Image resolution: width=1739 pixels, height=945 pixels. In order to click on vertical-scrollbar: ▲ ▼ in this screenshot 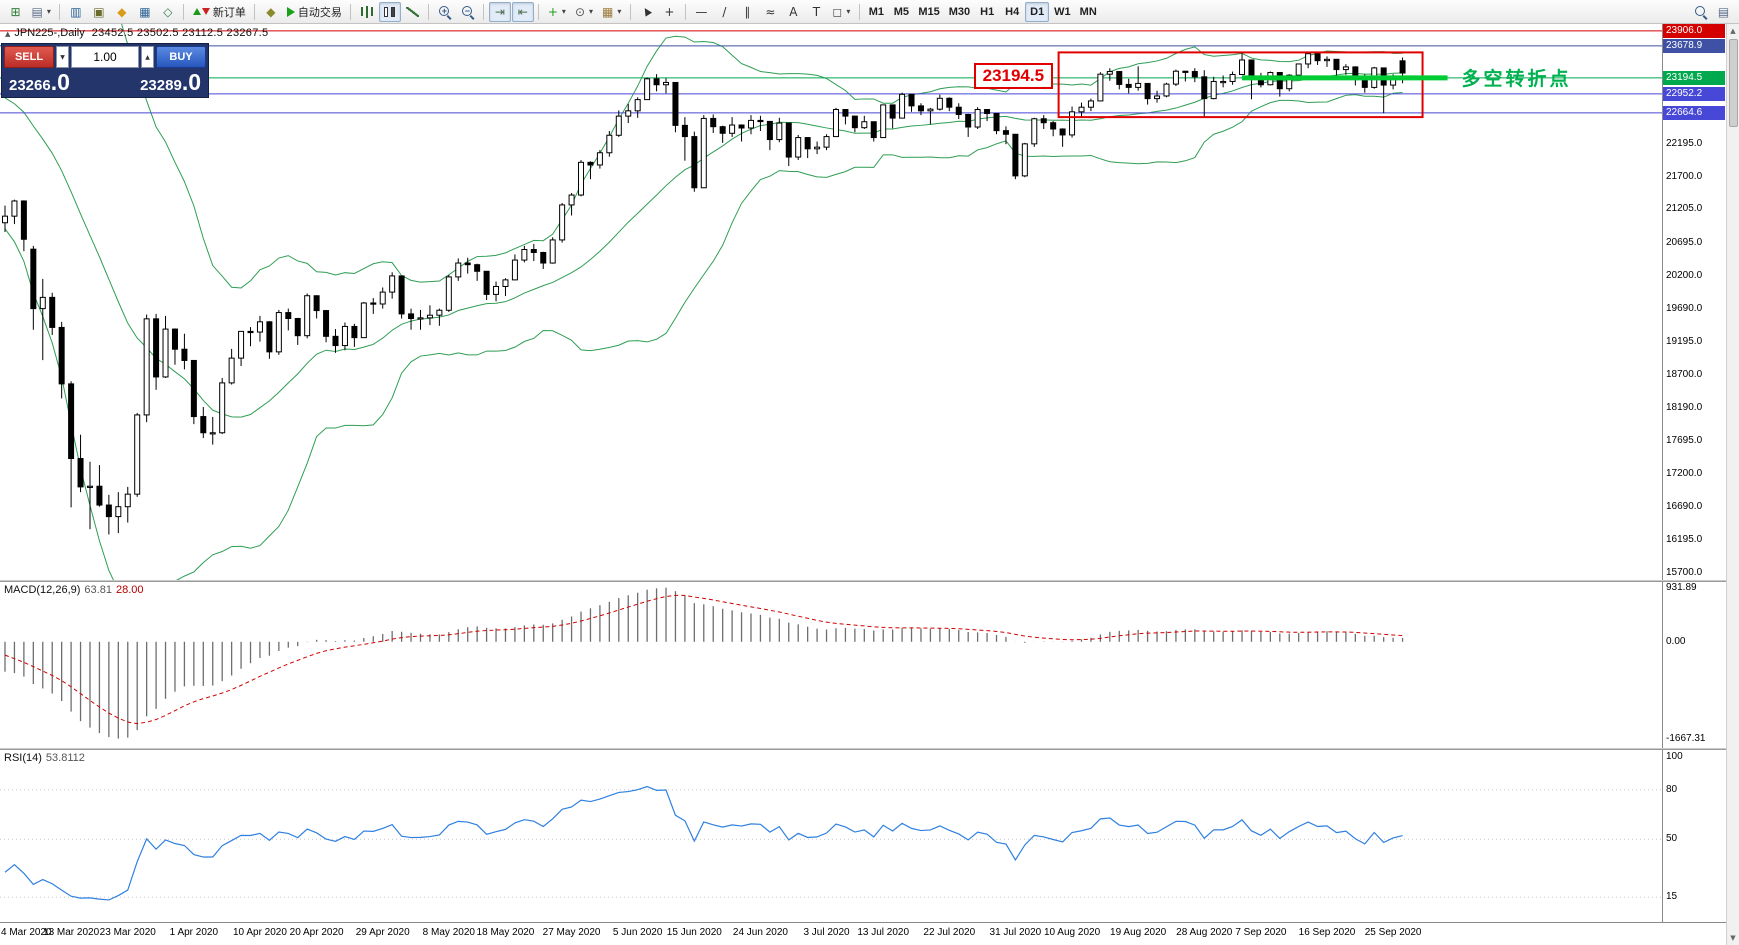, I will do `click(1732, 484)`.